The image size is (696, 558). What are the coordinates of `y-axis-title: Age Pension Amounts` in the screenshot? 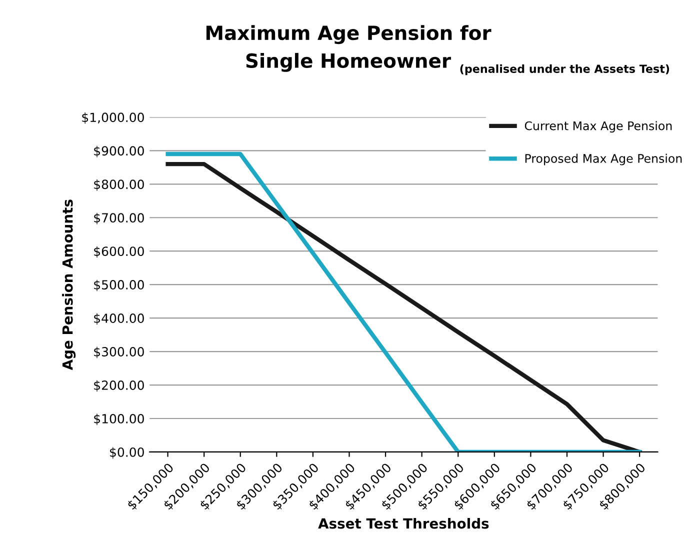 It's located at (69, 285).